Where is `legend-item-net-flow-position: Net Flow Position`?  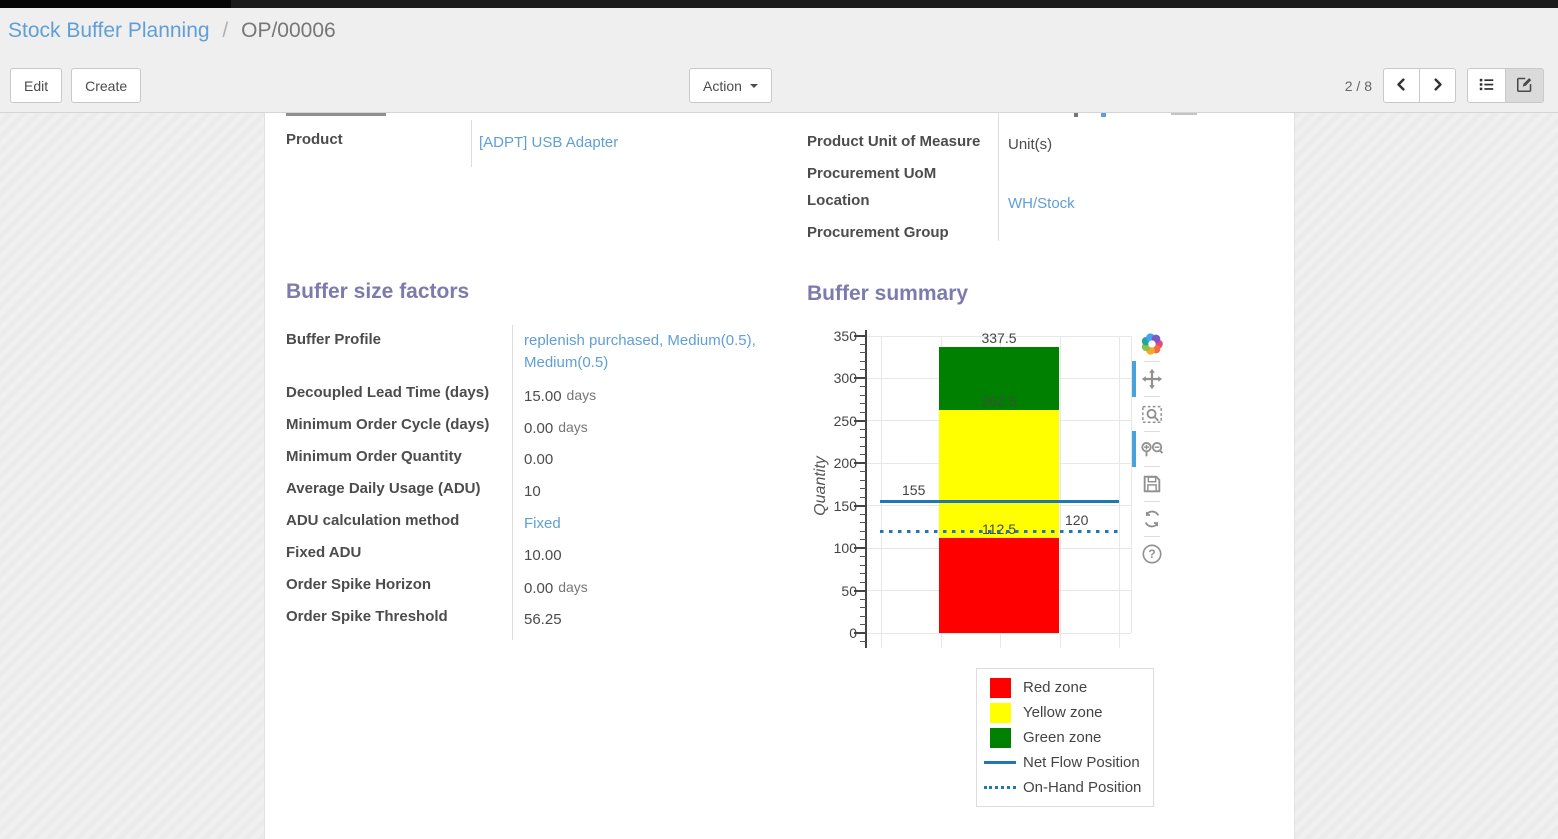
legend-item-net-flow-position: Net Flow Position is located at coordinates (1065, 762).